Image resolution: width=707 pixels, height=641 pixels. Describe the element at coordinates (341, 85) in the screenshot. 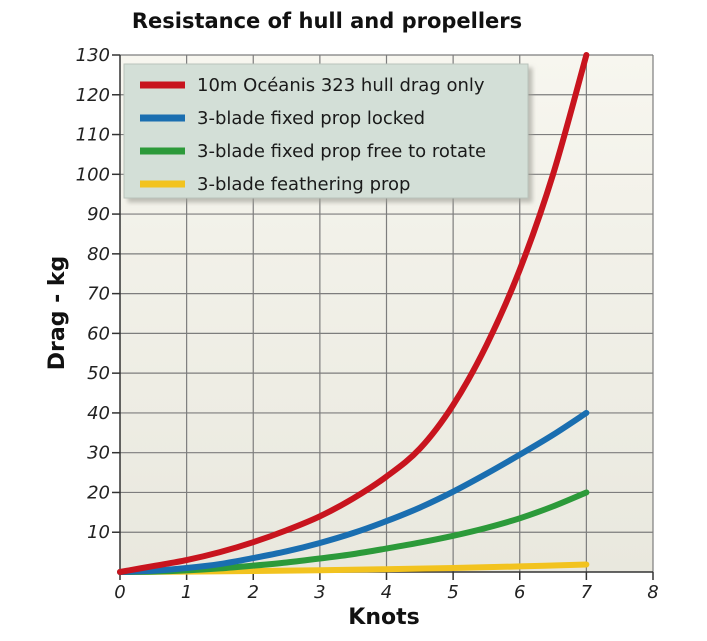

I see `legend-label-hull: 10m Océanis 323 hull drag only` at that location.